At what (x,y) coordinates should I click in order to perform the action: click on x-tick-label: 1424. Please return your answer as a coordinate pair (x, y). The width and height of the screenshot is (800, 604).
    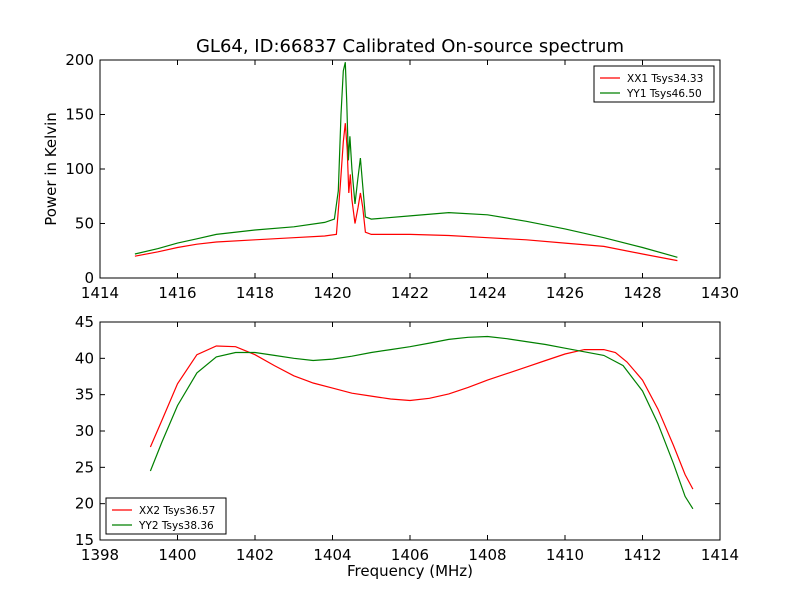
    Looking at the image, I should click on (487, 293).